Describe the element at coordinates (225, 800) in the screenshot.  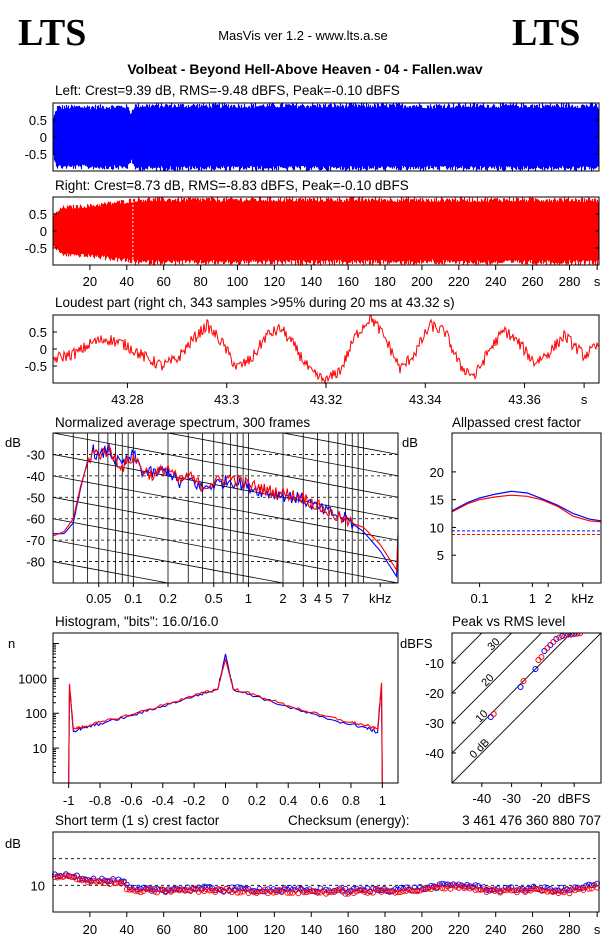
I see `histogram-xtick-label: 0` at that location.